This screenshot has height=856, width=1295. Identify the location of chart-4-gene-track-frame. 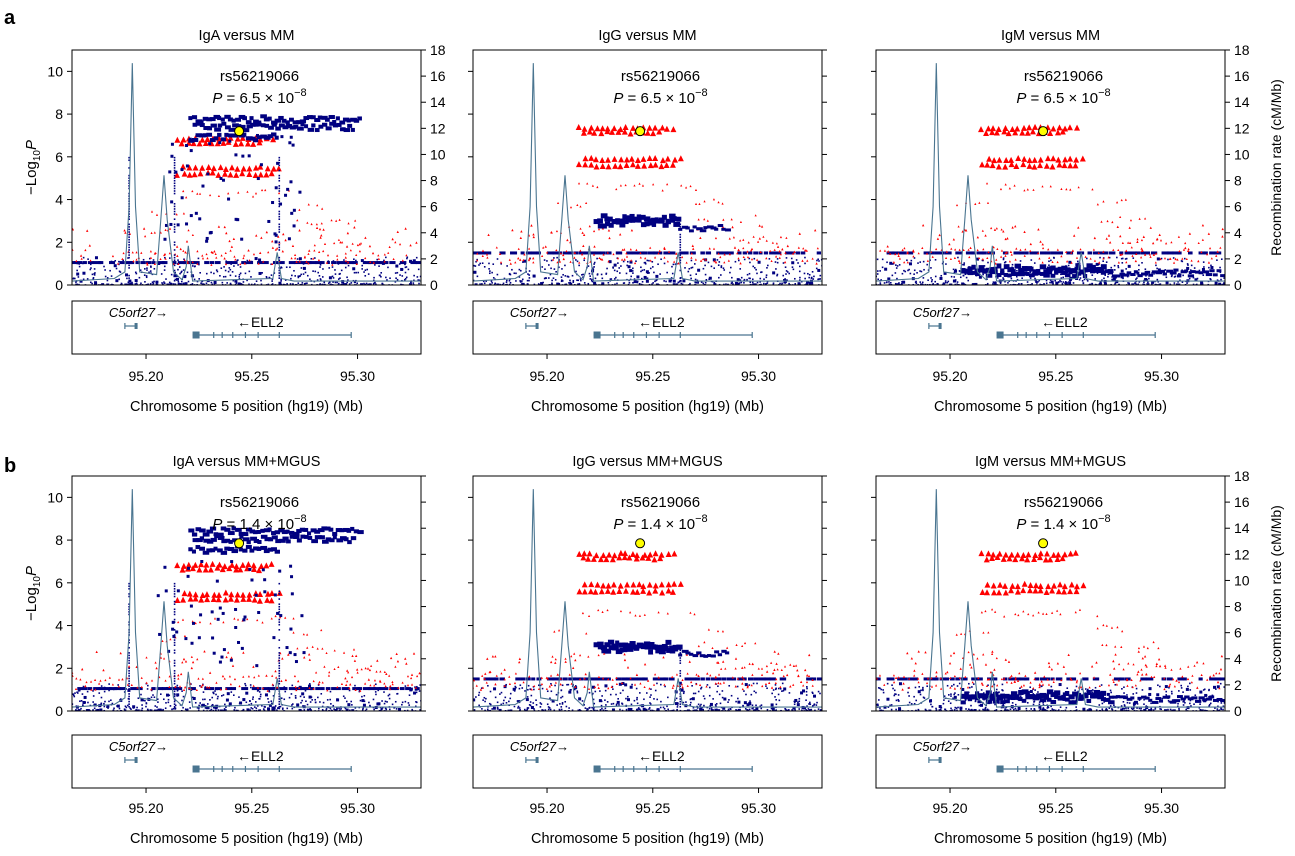
(246, 761).